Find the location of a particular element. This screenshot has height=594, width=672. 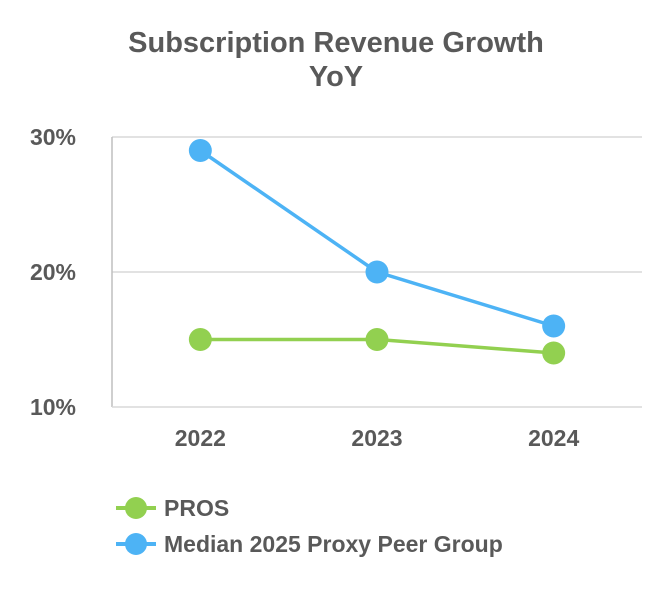

data-point-median-2025-proxy-peer-group-2024 is located at coordinates (554, 326).